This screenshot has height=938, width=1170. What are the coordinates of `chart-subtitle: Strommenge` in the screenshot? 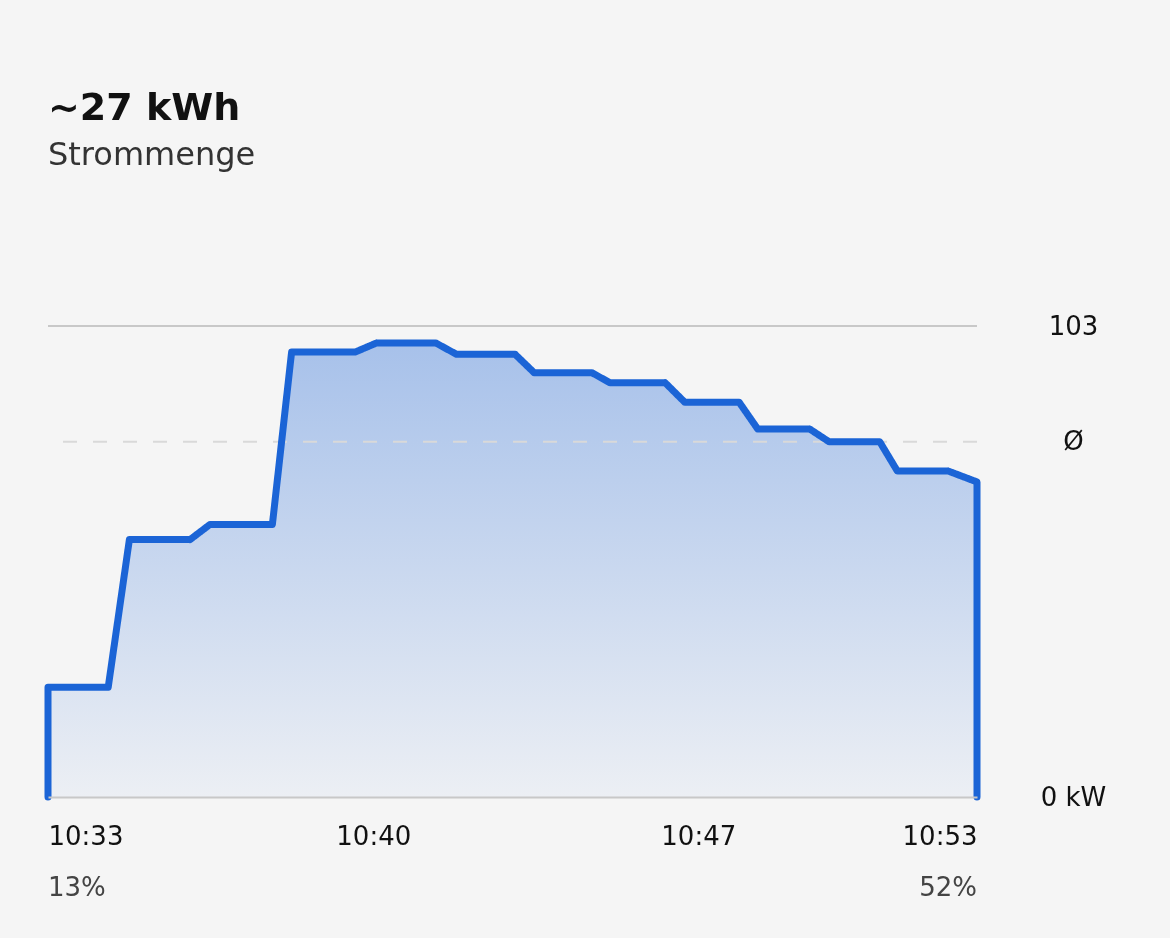 It's located at (152, 154).